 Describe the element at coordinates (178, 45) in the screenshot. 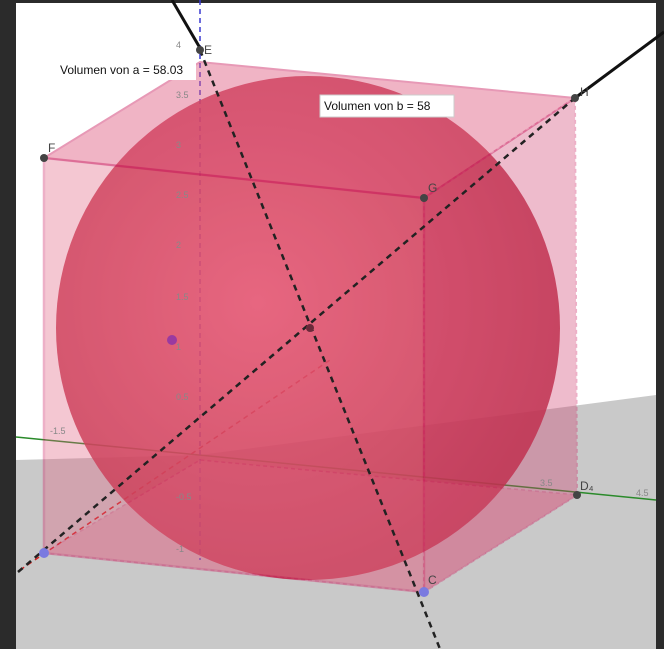

I see `tick-label: 4` at that location.